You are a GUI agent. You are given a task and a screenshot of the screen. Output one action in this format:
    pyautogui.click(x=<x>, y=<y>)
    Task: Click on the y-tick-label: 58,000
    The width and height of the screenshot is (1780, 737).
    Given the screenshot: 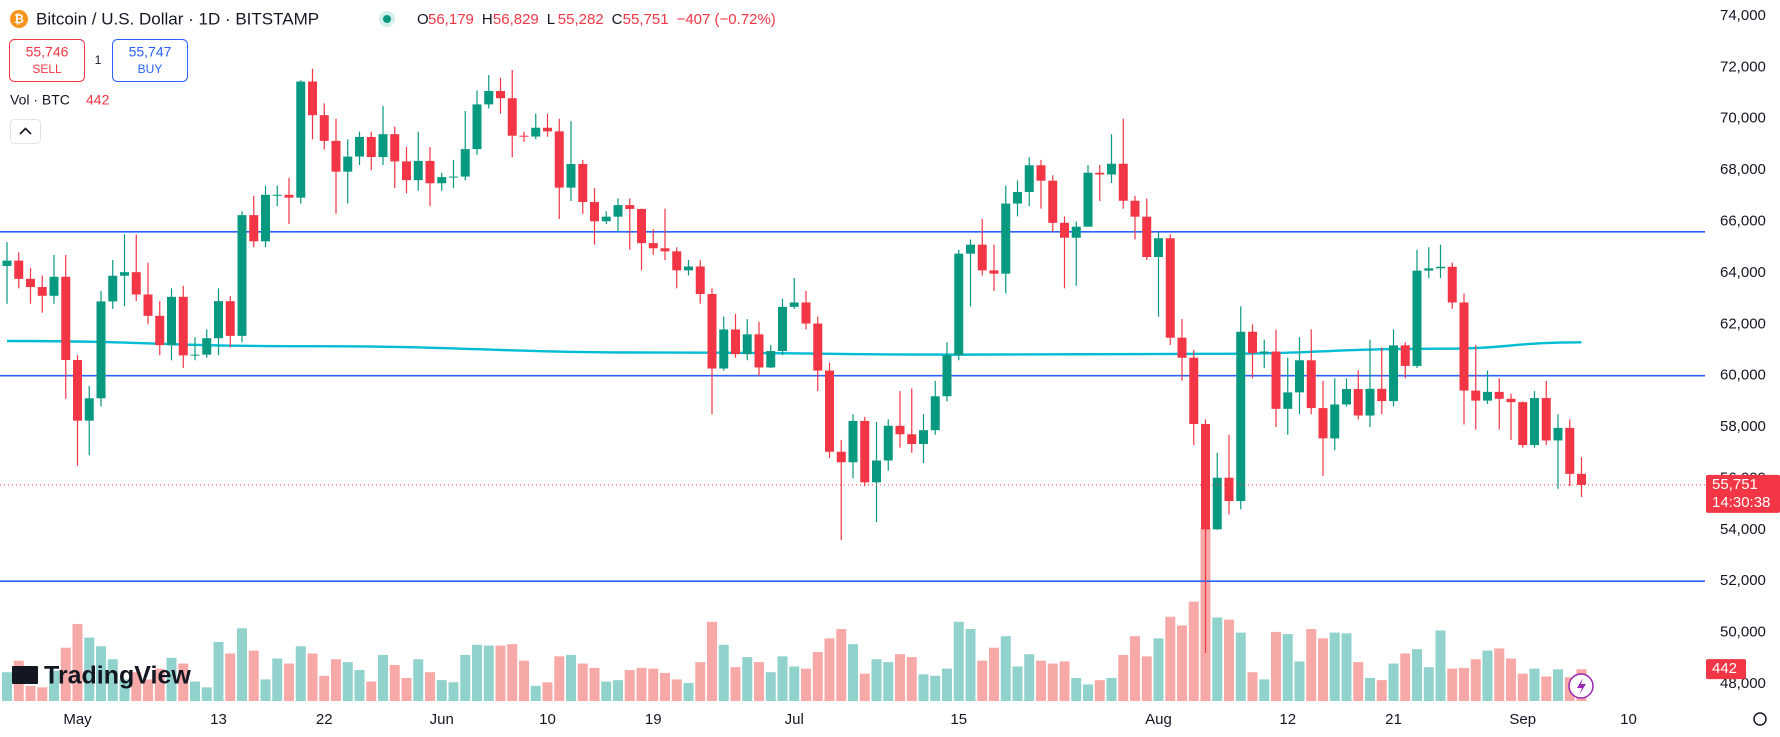 What is the action you would take?
    pyautogui.click(x=1743, y=426)
    